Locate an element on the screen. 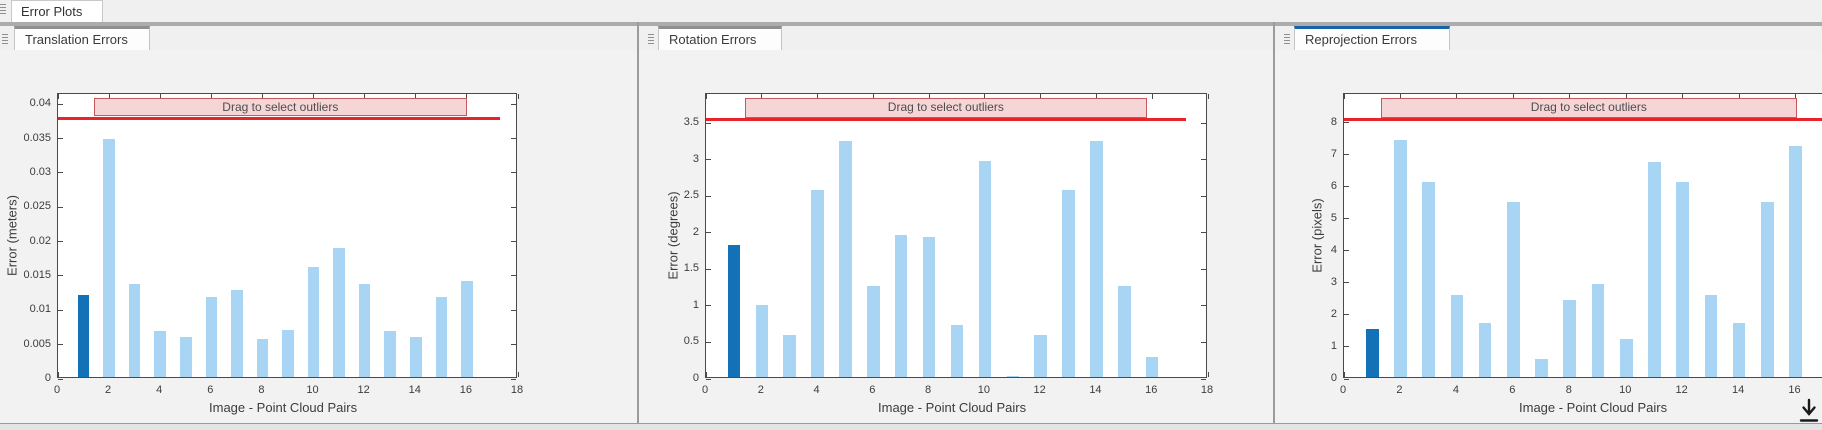  document-bar-separator is located at coordinates (911, 24).